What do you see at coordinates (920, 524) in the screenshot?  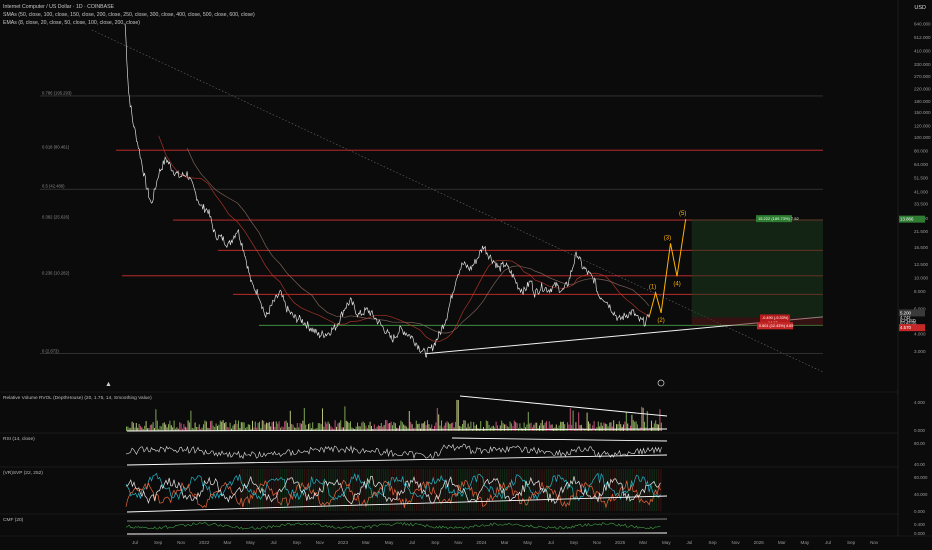 I see `panel-axis-label: 0.400` at bounding box center [920, 524].